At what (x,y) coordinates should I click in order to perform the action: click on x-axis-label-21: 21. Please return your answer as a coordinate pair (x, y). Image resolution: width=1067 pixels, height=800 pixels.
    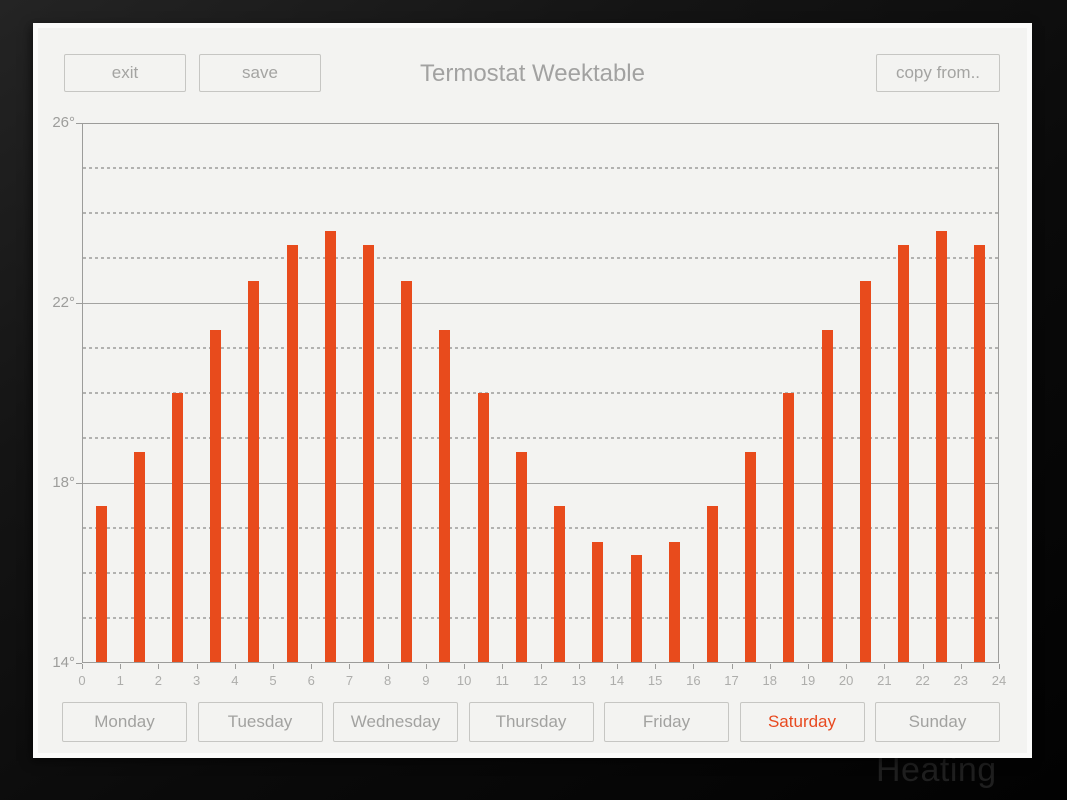
    Looking at the image, I should click on (884, 680).